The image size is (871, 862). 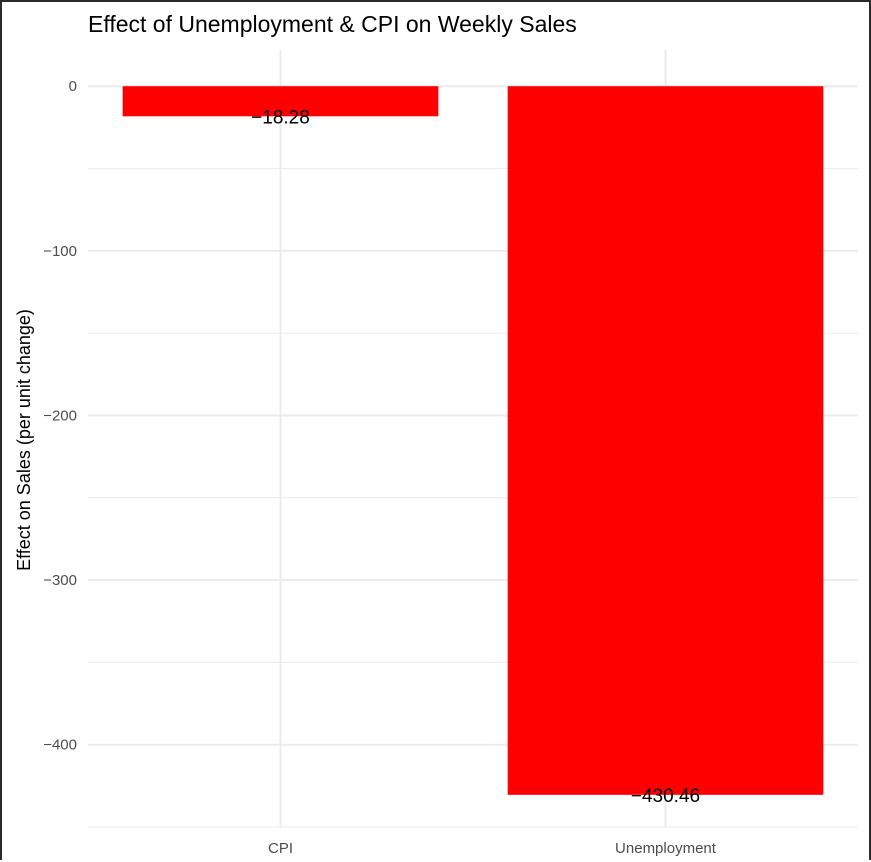 What do you see at coordinates (492, 848) in the screenshot?
I see `x-axis-ticks: CPI Unemployment` at bounding box center [492, 848].